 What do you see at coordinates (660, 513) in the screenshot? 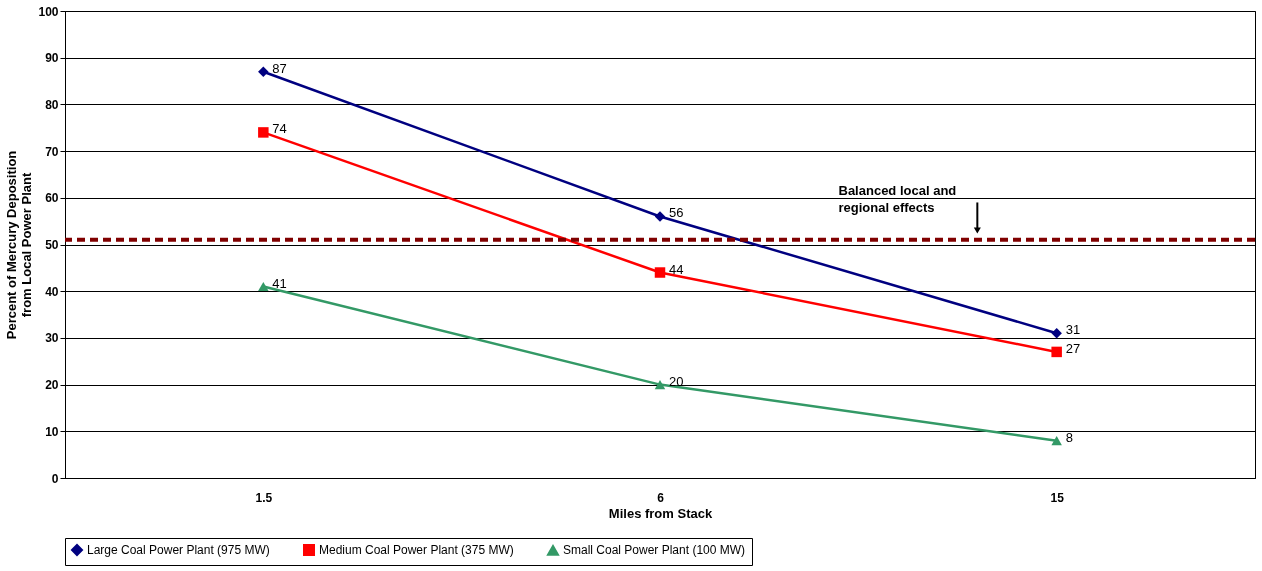
I see `x-axis-title: Miles from Stack` at bounding box center [660, 513].